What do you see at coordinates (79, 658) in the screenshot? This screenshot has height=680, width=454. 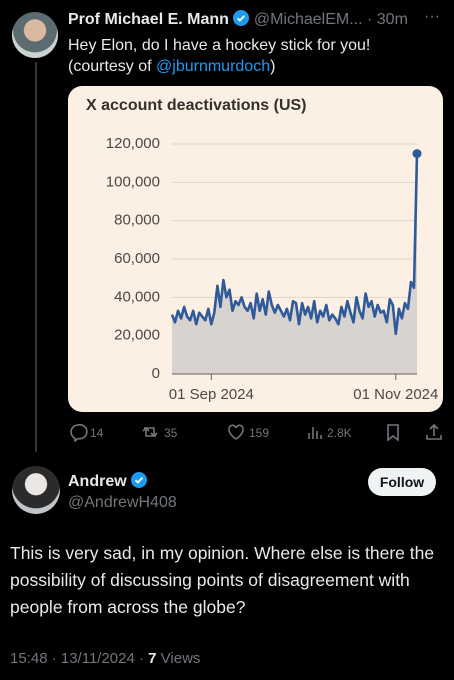 I see `timestamp: 15:48 · 13/11/2024 ·` at bounding box center [79, 658].